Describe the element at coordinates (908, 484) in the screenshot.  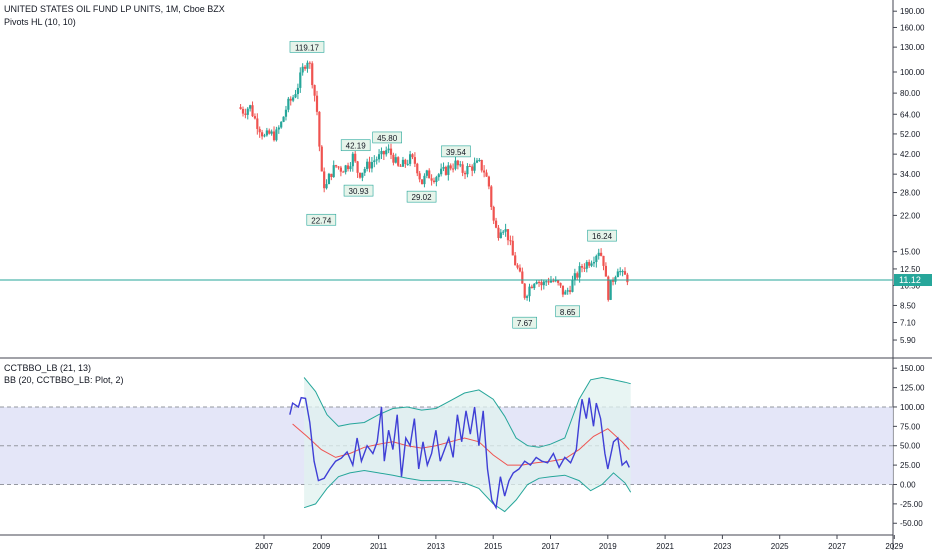
I see `osc-tick-label-6: 0.00` at that location.